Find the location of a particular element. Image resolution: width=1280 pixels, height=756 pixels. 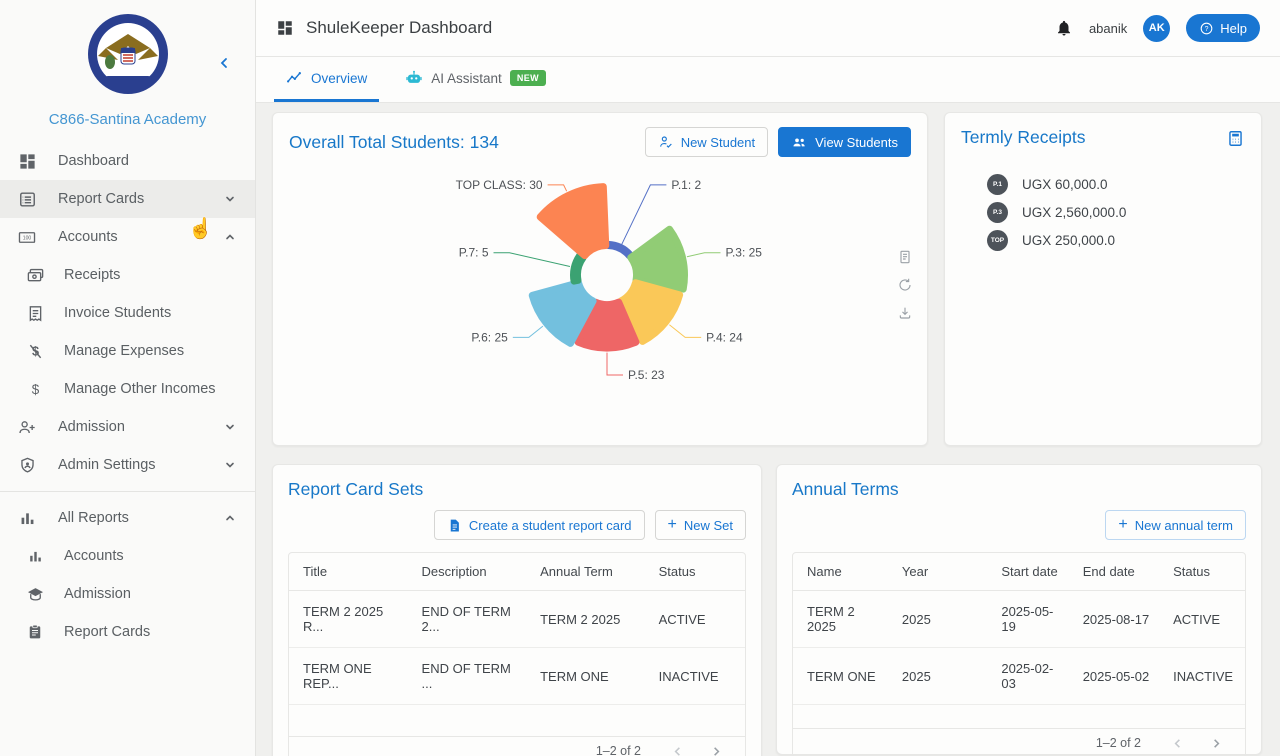

sidebar-item-admission: Admission is located at coordinates (127, 427).